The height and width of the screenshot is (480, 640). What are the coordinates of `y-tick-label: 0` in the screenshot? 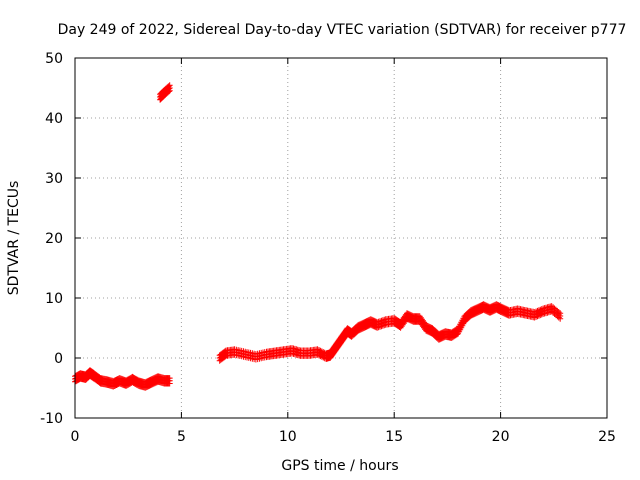 It's located at (58, 359).